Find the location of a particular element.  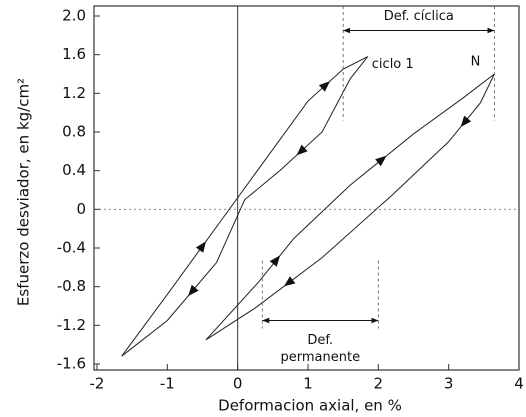

y-tick-label: 1.6 is located at coordinates (74, 54).